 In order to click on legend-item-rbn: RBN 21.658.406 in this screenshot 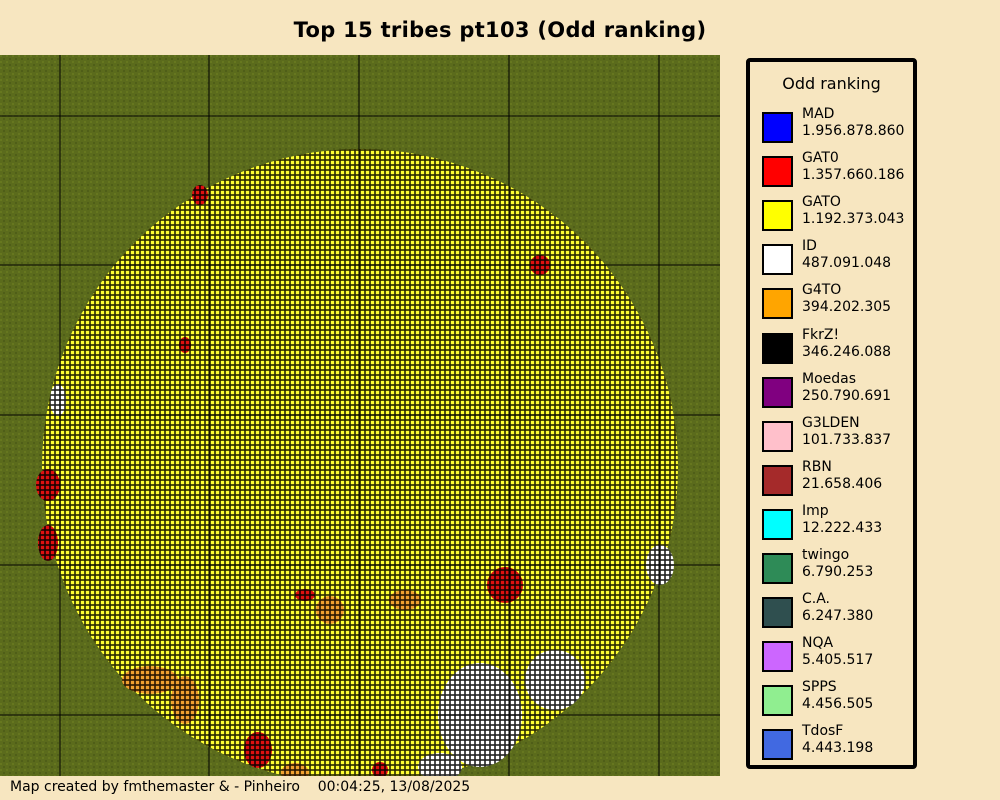, I will do `click(835, 479)`.